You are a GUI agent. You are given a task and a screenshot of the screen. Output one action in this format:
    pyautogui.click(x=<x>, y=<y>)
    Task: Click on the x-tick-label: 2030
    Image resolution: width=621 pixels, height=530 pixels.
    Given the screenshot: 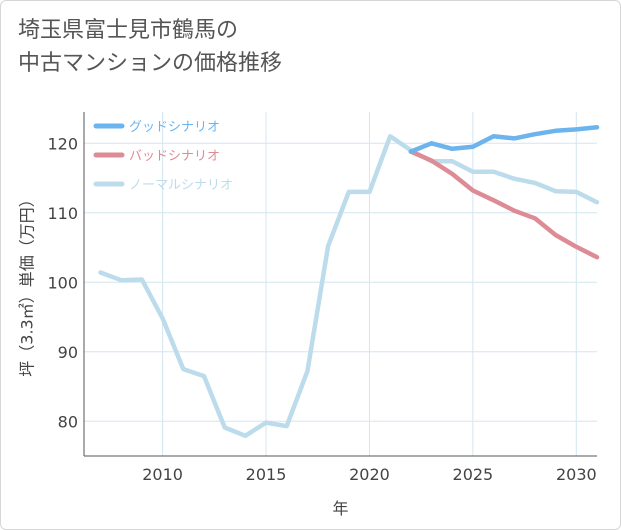 What is the action you would take?
    pyautogui.click(x=576, y=474)
    